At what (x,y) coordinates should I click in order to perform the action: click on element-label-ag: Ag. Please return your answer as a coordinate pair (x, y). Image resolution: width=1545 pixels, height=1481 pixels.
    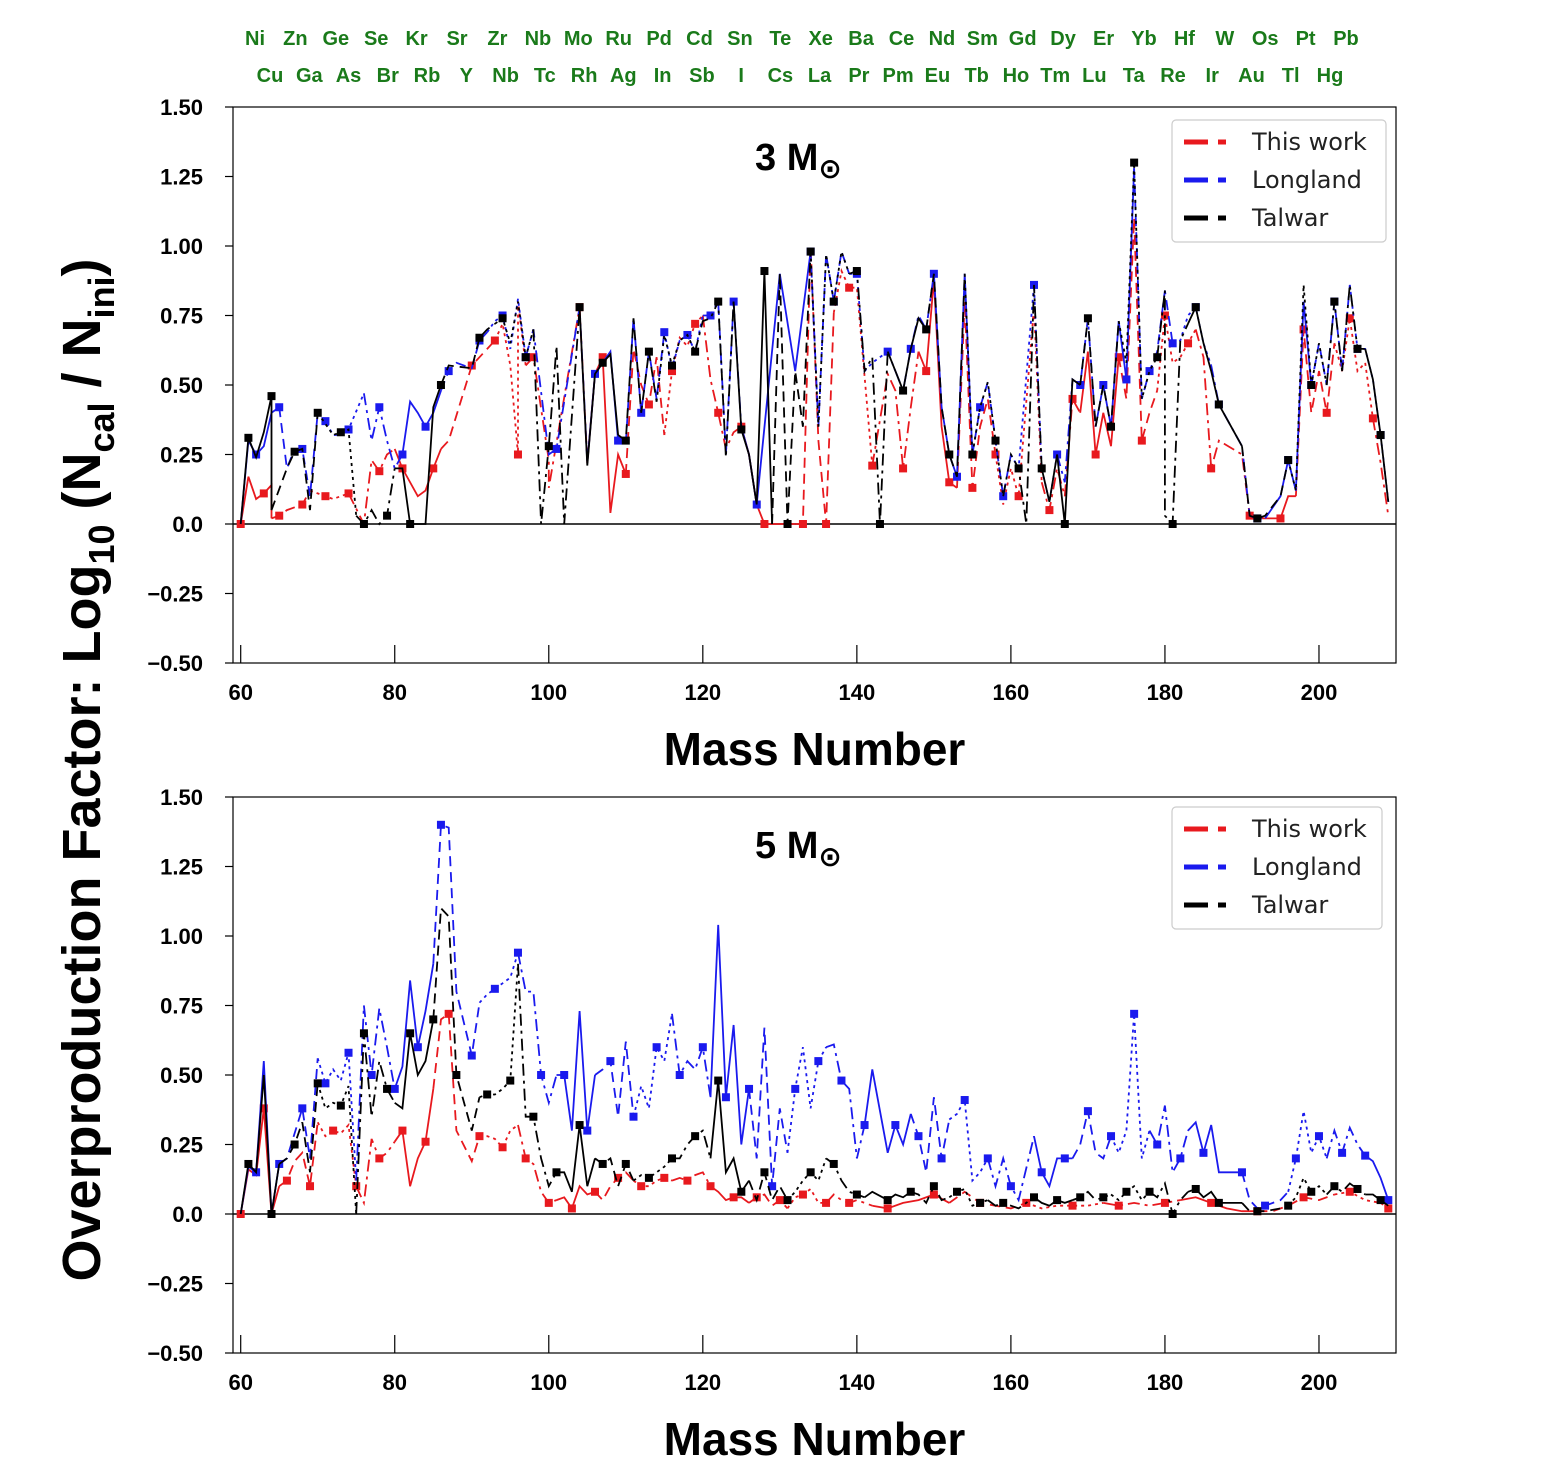
    Looking at the image, I should click on (623, 76).